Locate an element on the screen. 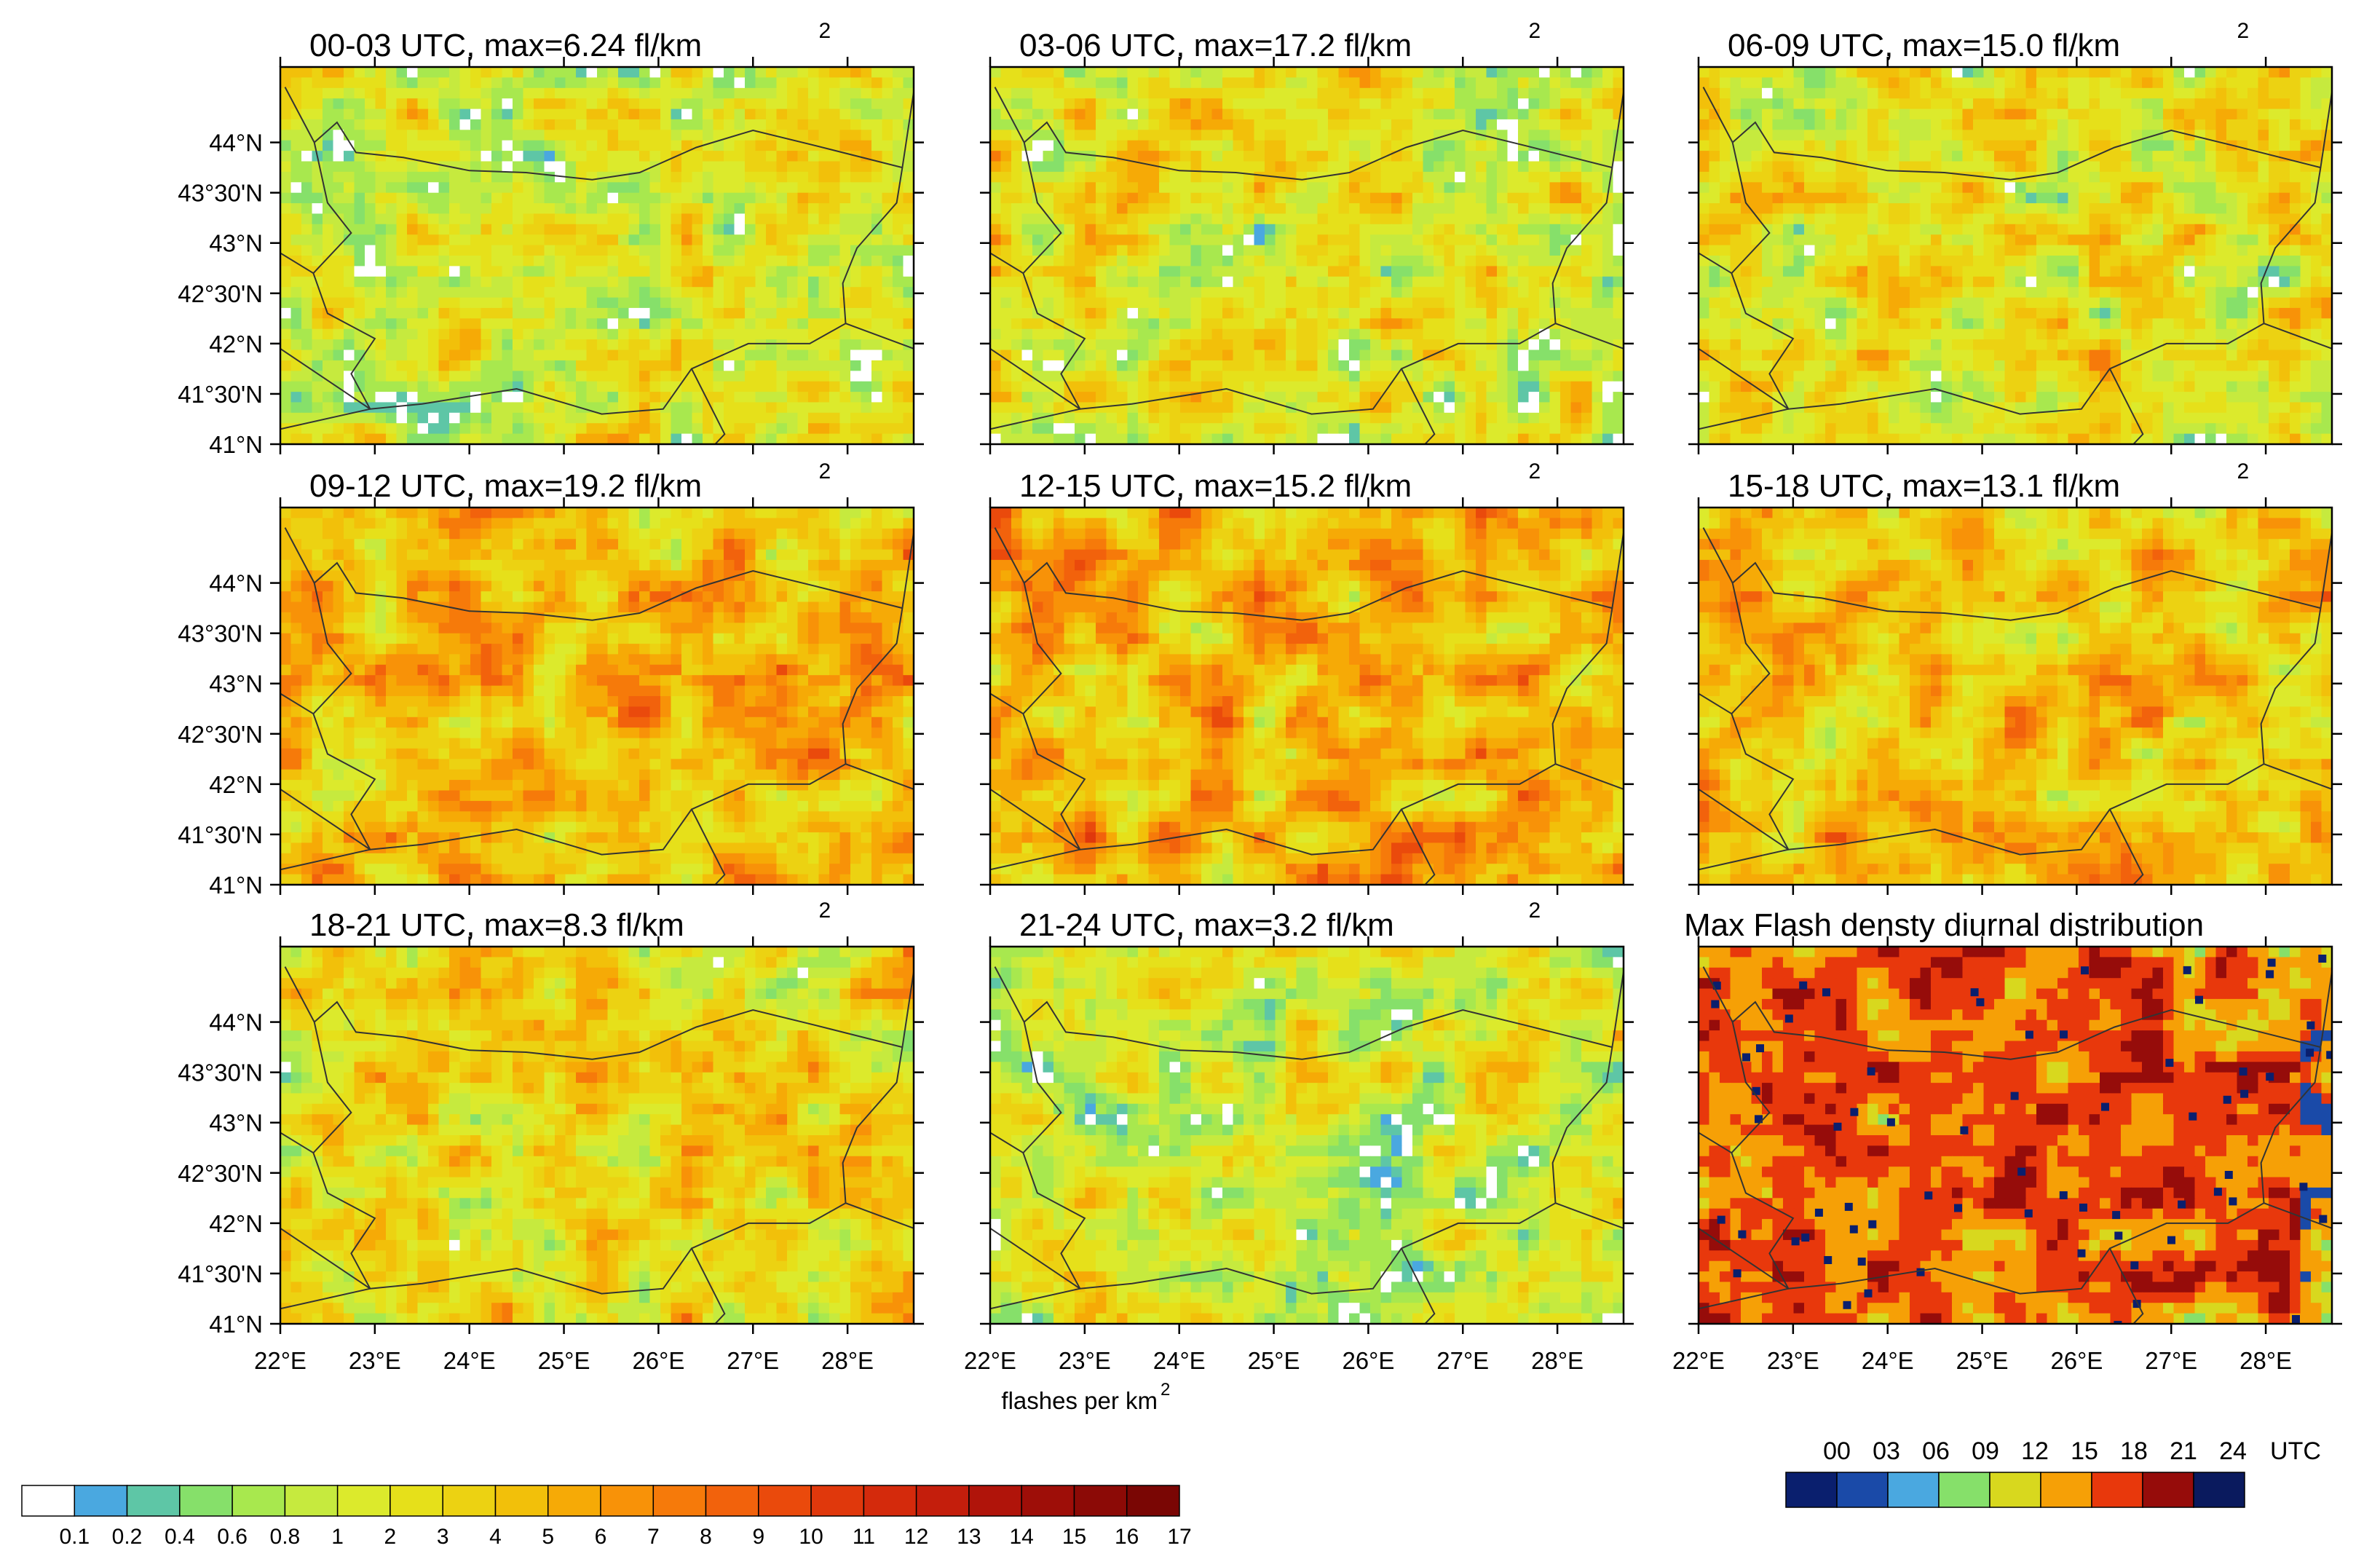  x-axis-label: flashes per km is located at coordinates (1079, 1400).